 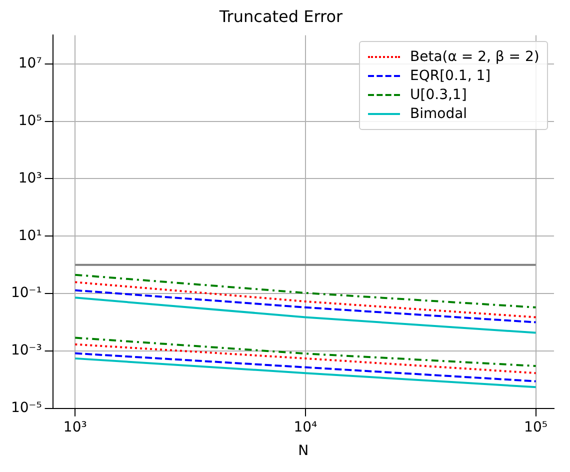 I want to click on x-axis-title: N, so click(x=303, y=451).